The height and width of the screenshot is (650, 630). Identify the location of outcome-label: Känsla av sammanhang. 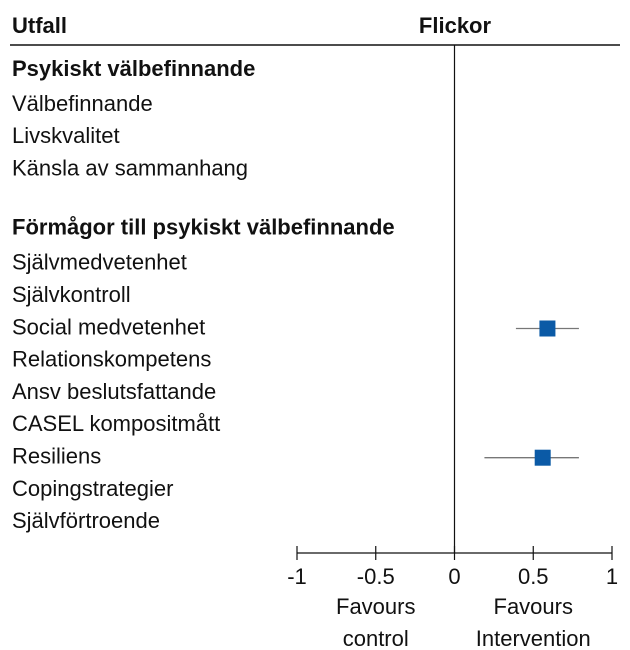
(130, 167).